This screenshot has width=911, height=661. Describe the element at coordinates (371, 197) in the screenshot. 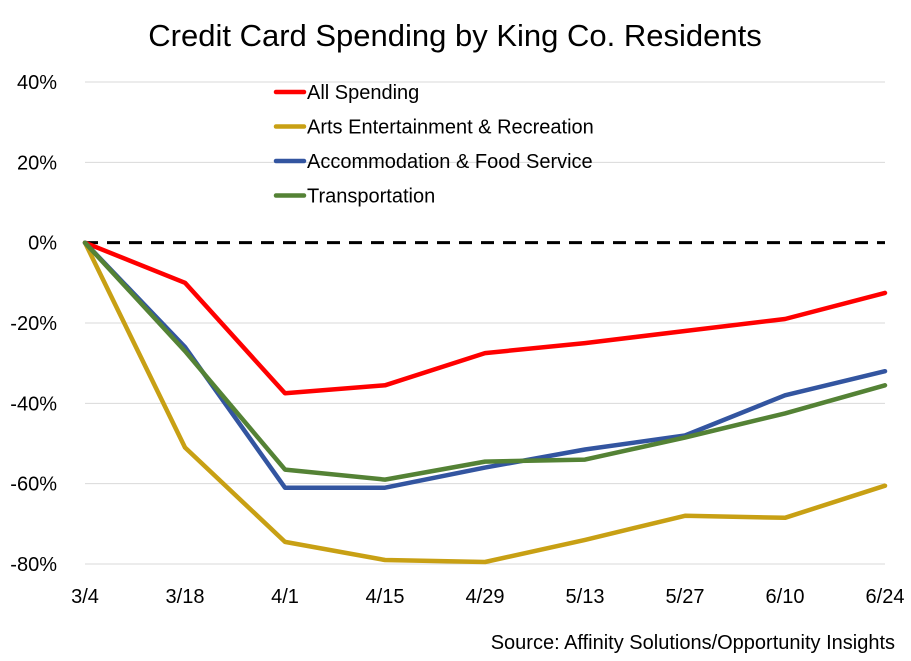

I see `legend-label: Transportation` at that location.